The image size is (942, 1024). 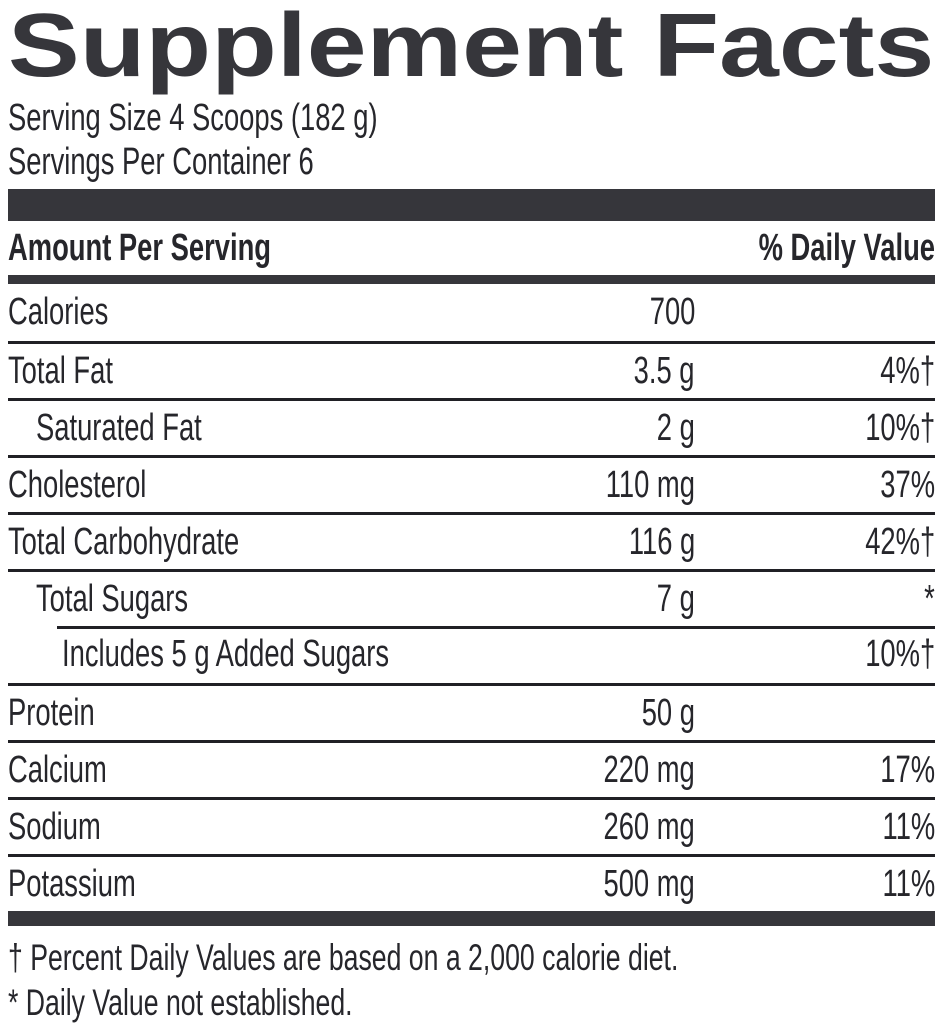 What do you see at coordinates (668, 712) in the screenshot?
I see `nutrient-amount: 50 g` at bounding box center [668, 712].